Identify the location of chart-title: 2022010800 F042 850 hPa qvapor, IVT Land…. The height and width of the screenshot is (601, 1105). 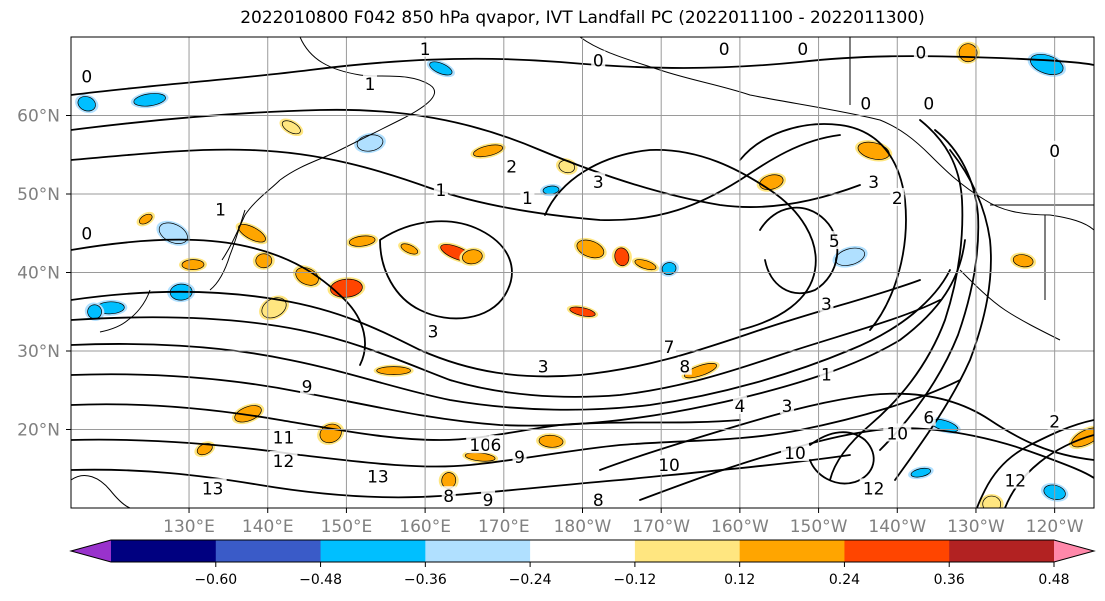
(582, 18).